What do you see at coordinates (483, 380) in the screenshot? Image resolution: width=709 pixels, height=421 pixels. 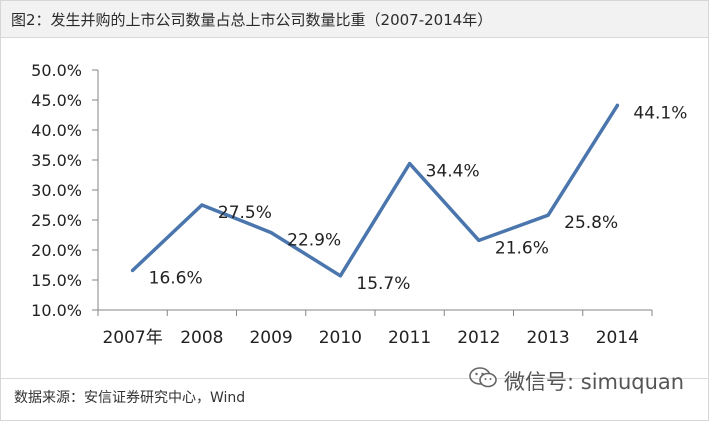 I see `wechat-icon` at bounding box center [483, 380].